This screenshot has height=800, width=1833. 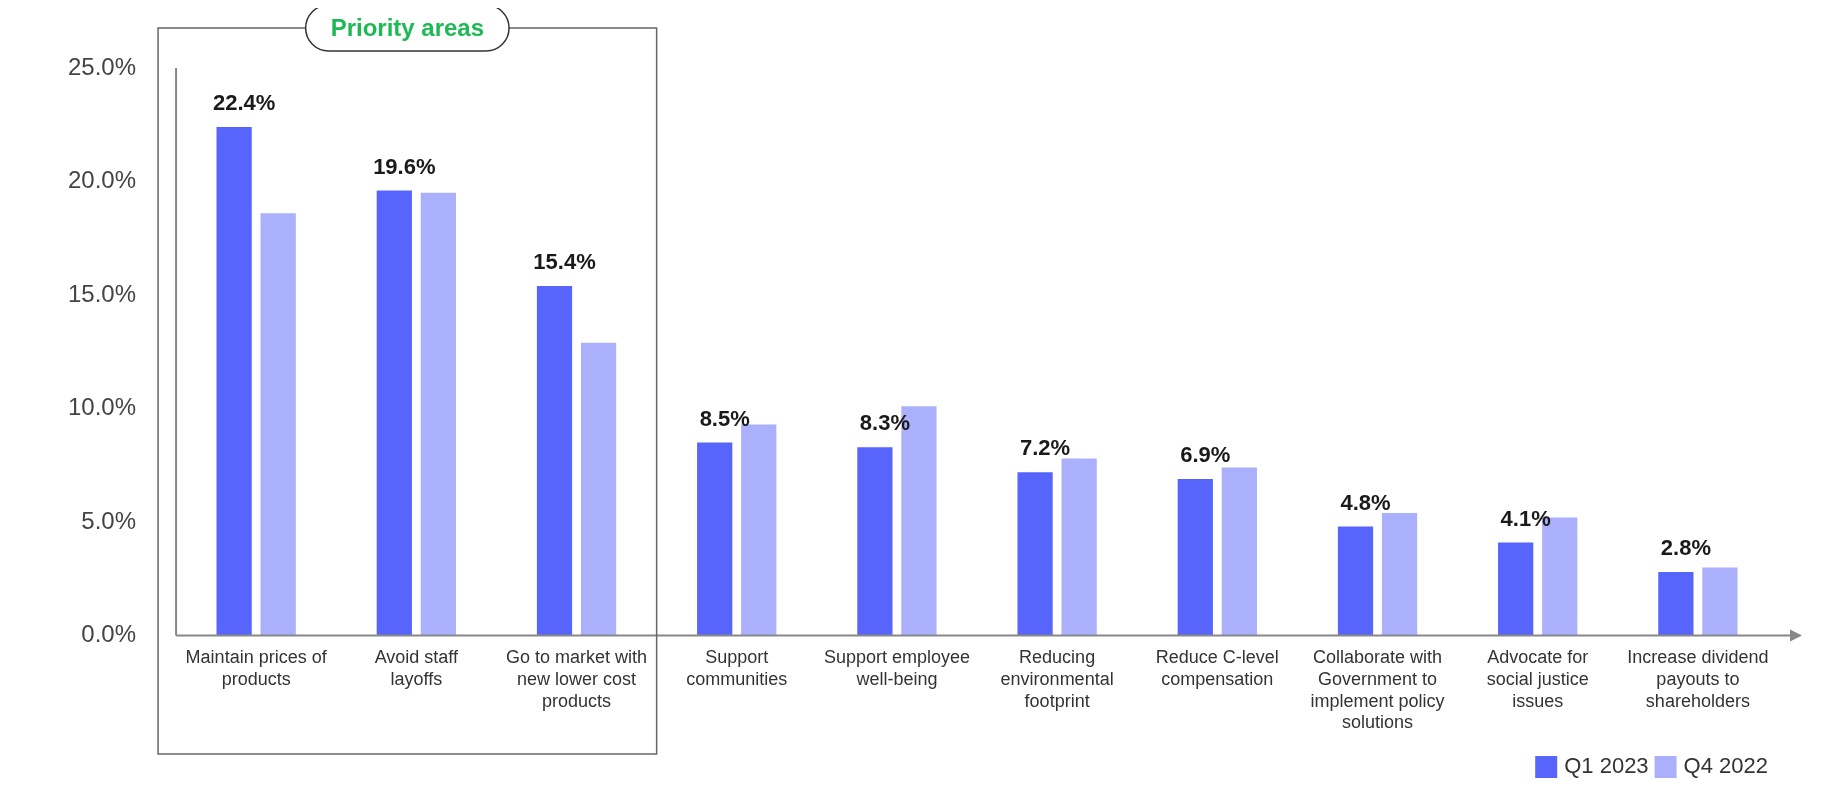 What do you see at coordinates (1045, 448) in the screenshot?
I see `data-label: 7.2%` at bounding box center [1045, 448].